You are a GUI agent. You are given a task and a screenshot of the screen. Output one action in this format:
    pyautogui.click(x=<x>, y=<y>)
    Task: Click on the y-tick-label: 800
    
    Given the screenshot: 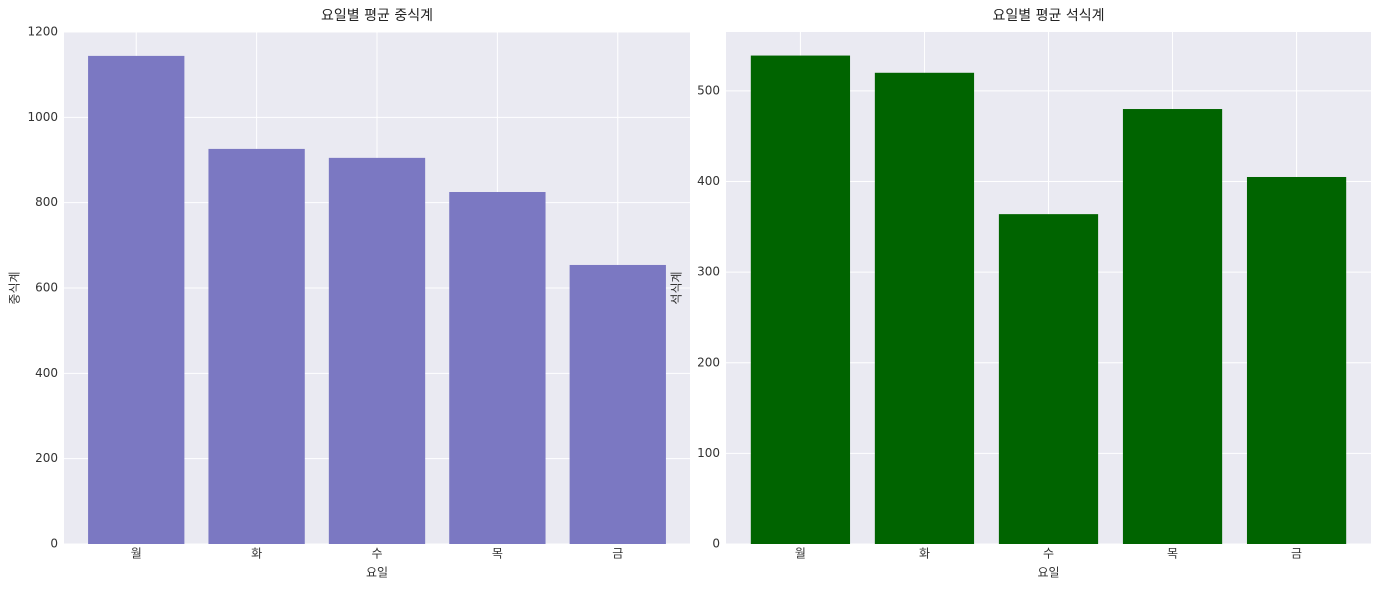 What is the action you would take?
    pyautogui.click(x=46, y=202)
    